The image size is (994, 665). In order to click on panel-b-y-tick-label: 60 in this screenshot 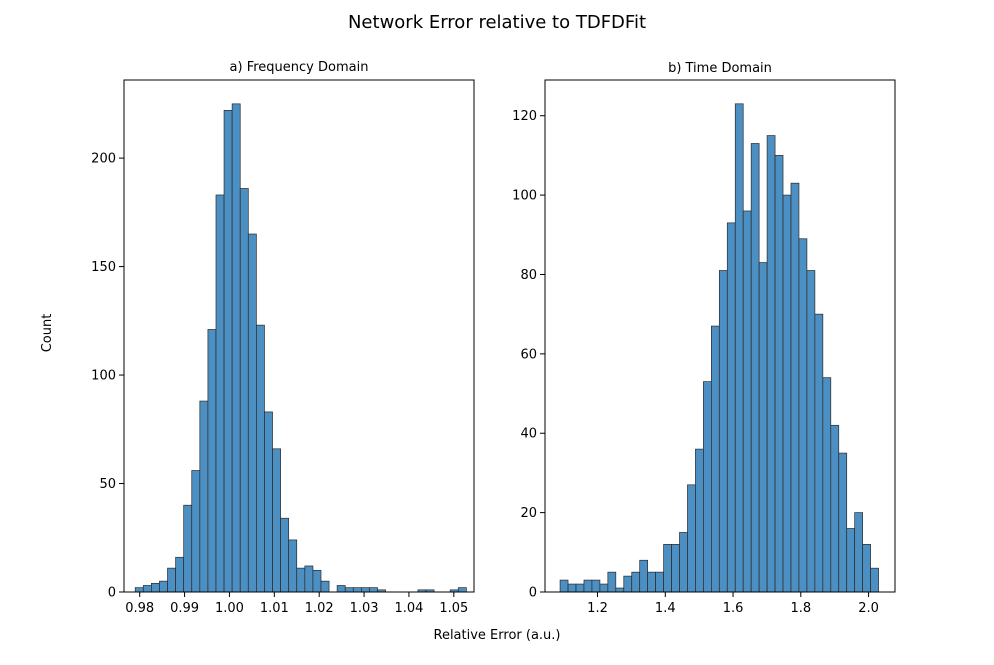, I will do `click(528, 354)`.